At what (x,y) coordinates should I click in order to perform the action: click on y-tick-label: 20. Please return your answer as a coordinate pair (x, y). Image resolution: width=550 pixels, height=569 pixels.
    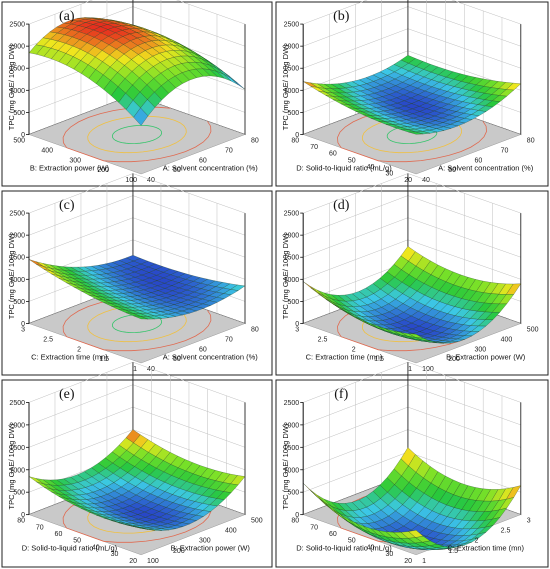
    Looking at the image, I should click on (133, 561).